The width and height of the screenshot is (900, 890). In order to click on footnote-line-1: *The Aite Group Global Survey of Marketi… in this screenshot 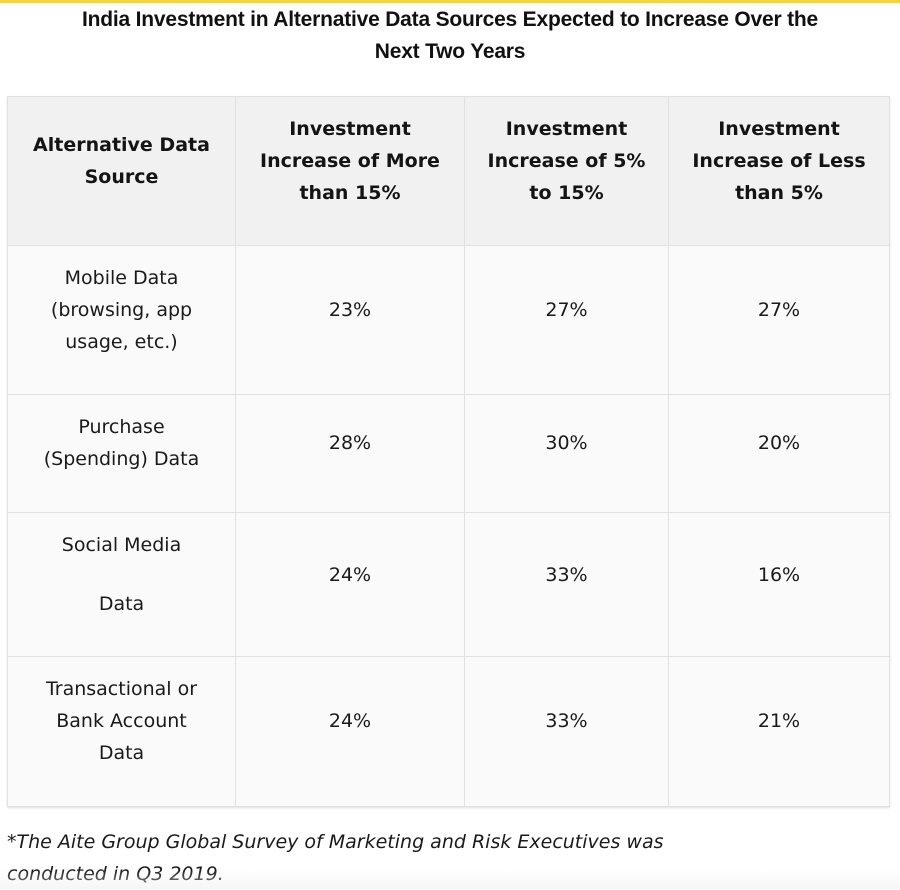, I will do `click(335, 842)`.